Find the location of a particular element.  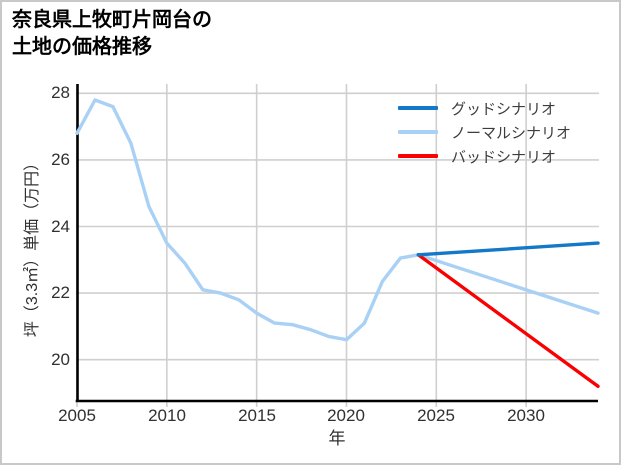

x-tick-label-2020: 2020 is located at coordinates (346, 415).